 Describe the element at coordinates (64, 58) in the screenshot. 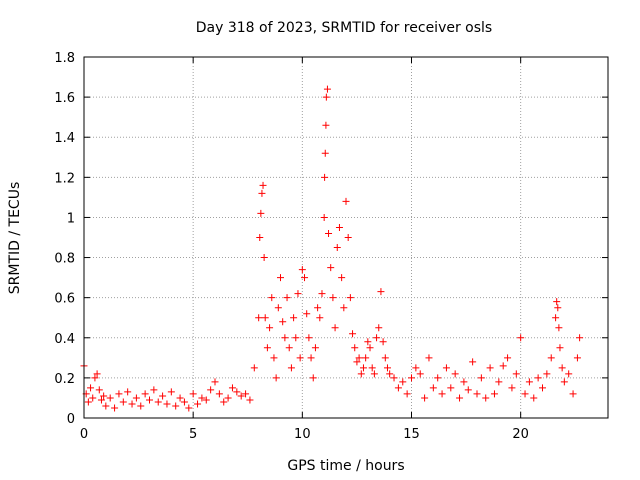

I see `y-tick-label: 1.8` at that location.